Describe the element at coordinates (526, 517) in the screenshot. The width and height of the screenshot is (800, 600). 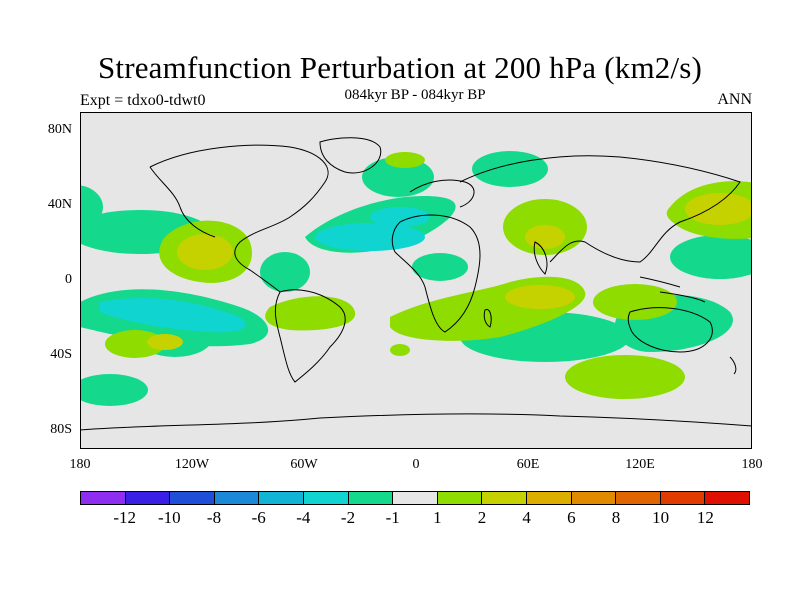
I see `colorbar-label: 4` at that location.